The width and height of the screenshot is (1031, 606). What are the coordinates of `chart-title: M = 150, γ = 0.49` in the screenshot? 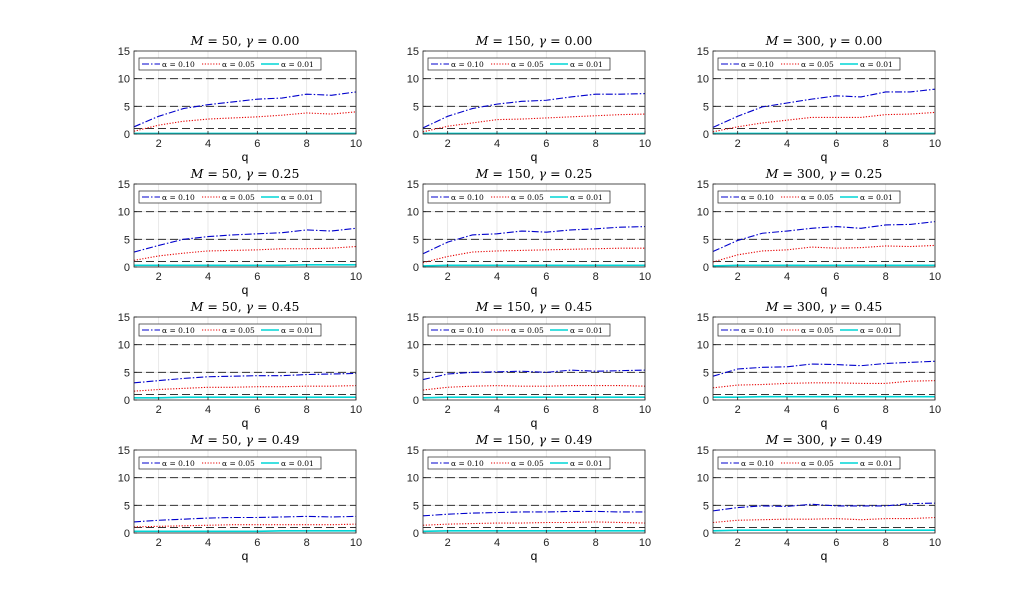 It's located at (534, 439).